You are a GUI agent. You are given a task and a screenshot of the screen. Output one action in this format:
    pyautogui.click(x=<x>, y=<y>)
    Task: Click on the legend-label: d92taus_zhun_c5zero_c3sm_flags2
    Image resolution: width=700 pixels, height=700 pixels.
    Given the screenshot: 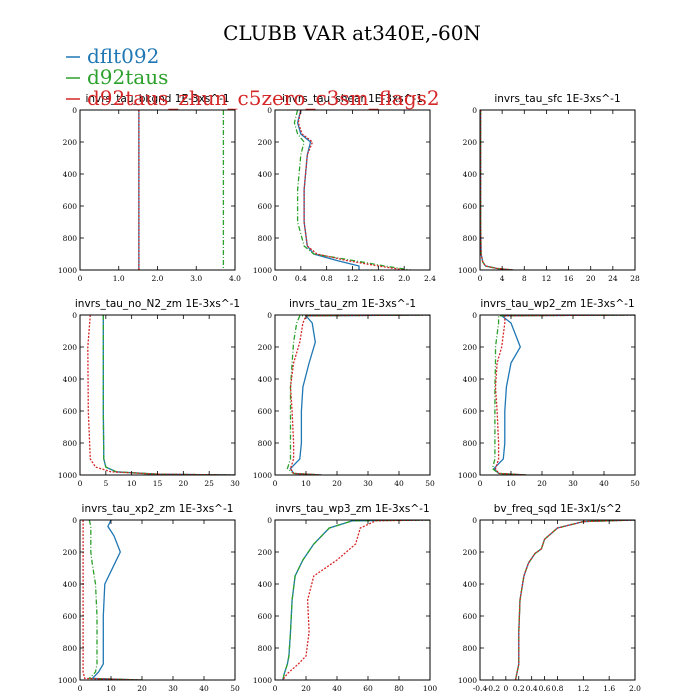 What is the action you would take?
    pyautogui.click(x=263, y=98)
    